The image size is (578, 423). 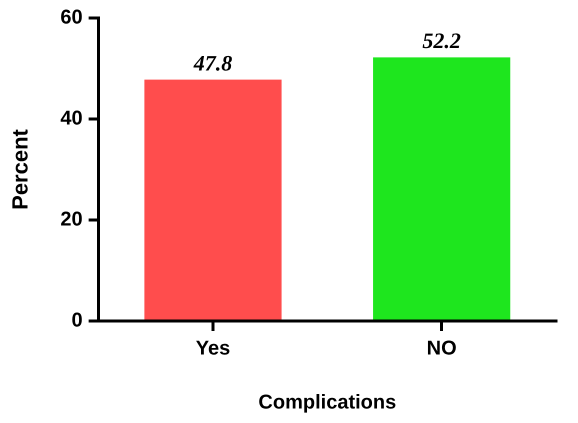 What do you see at coordinates (327, 403) in the screenshot?
I see `x-axis-title: Complications` at bounding box center [327, 403].